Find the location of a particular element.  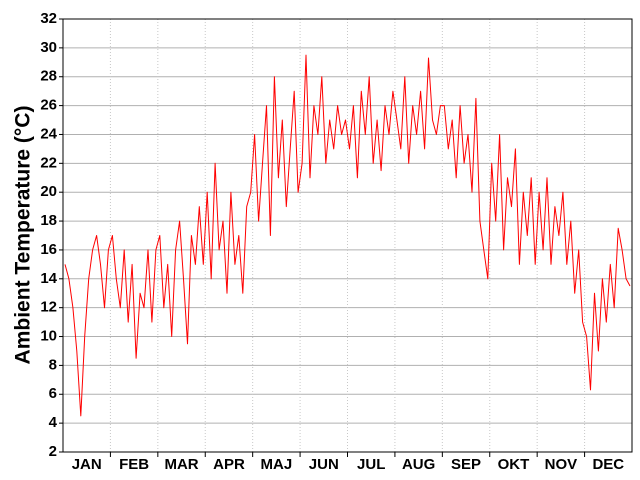

x-tick-label: APR is located at coordinates (229, 464).